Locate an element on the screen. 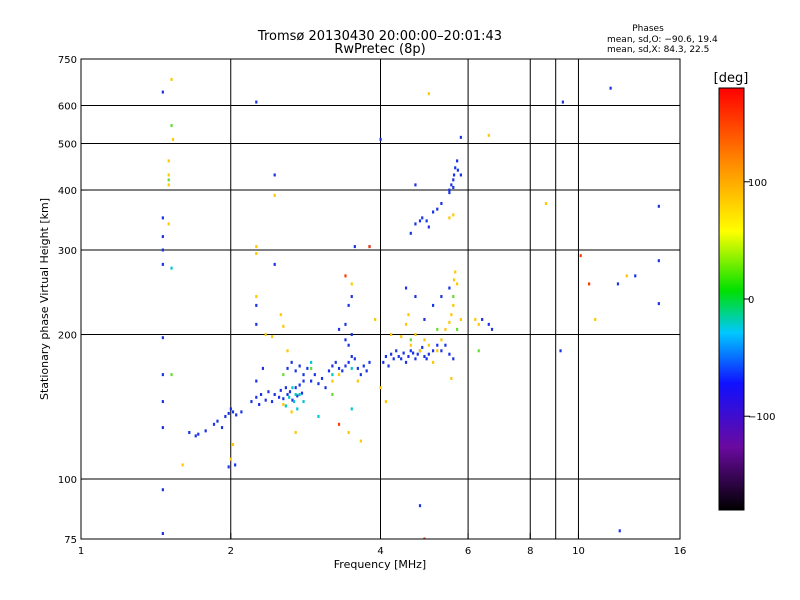 This screenshot has height=600, width=800. colorbar-tick-label: 0 is located at coordinates (751, 300).